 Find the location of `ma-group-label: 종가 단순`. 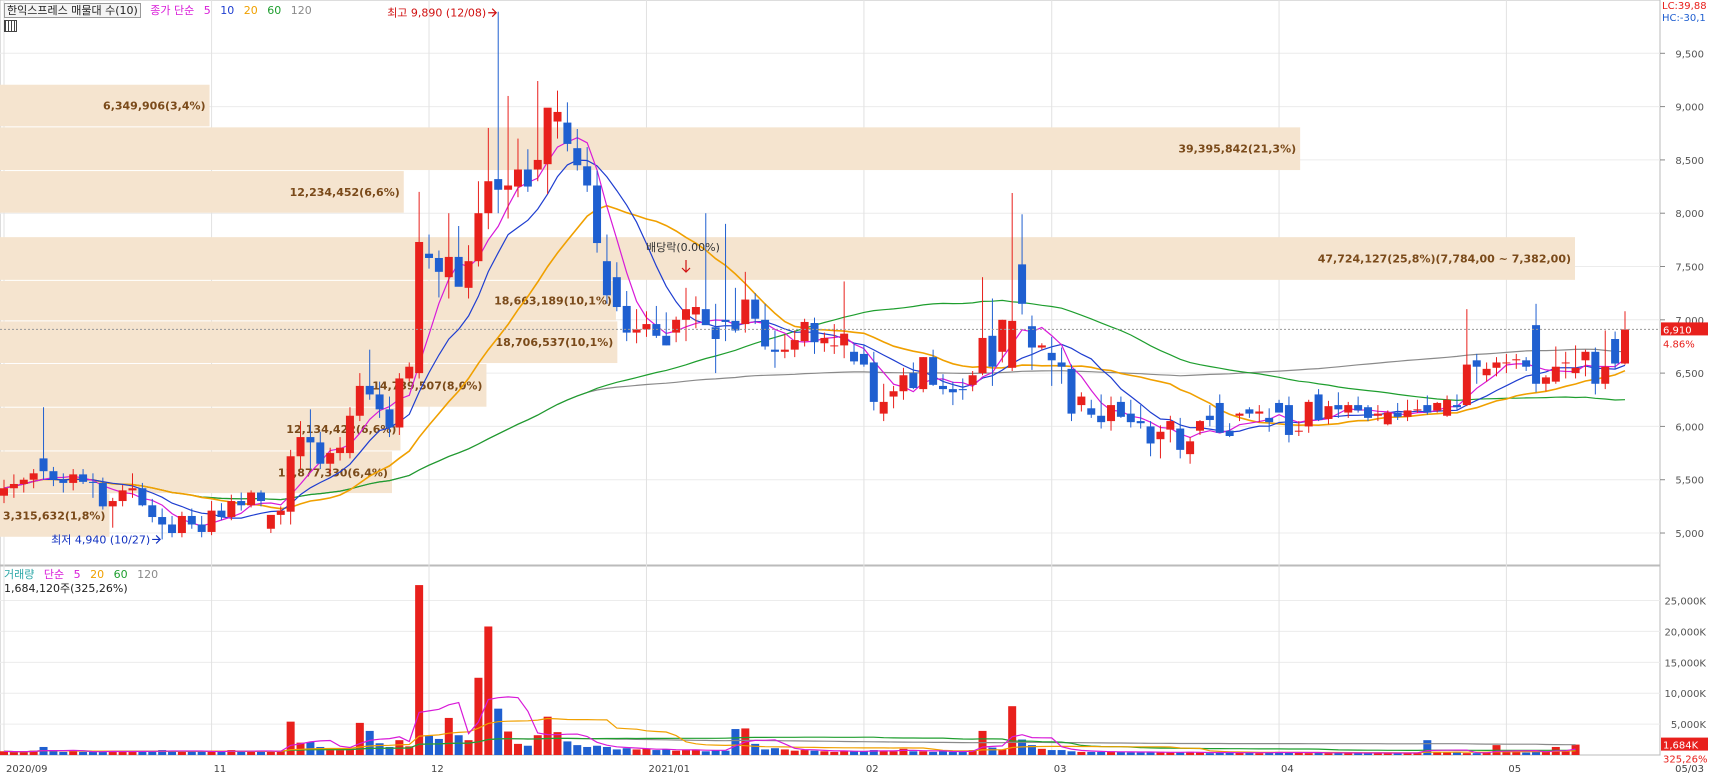

ma-group-label: 종가 단순 is located at coordinates (172, 10).